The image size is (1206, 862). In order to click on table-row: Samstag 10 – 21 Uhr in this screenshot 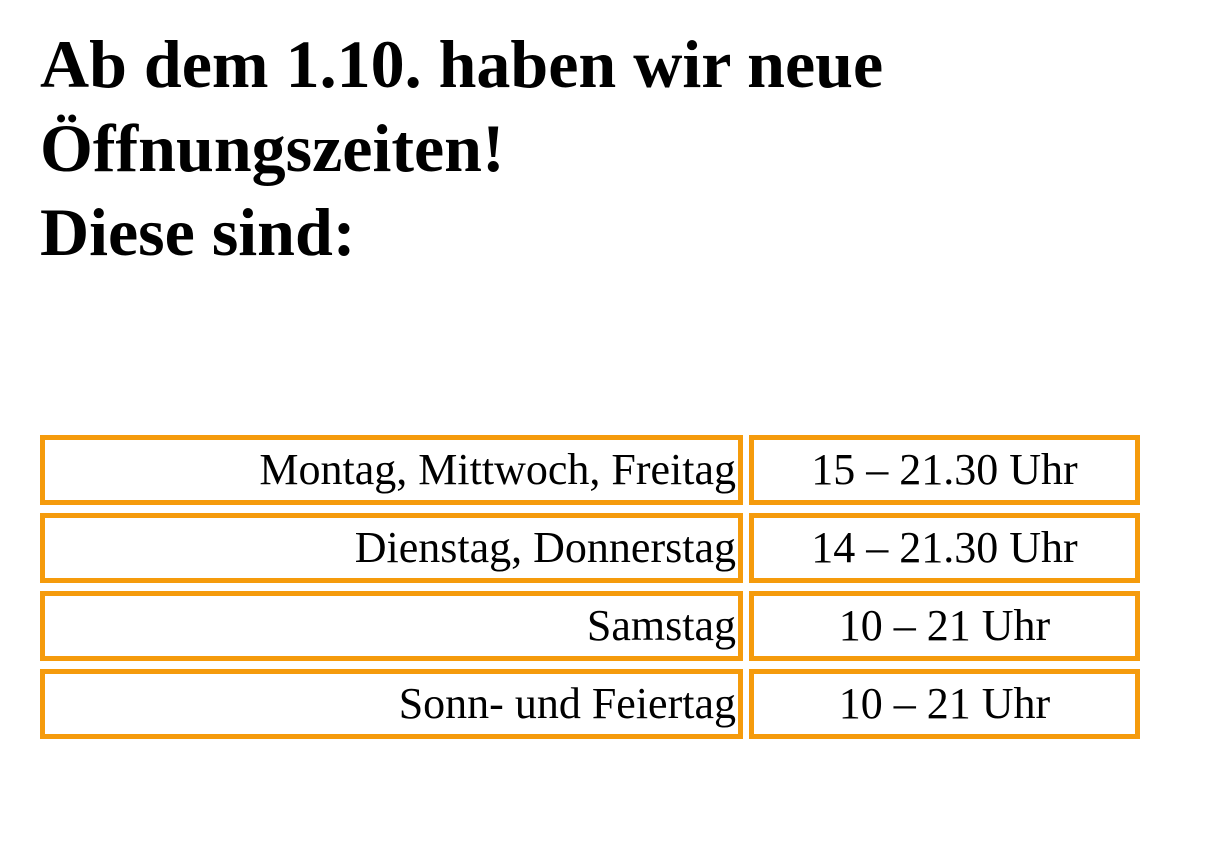, I will do `click(590, 626)`.